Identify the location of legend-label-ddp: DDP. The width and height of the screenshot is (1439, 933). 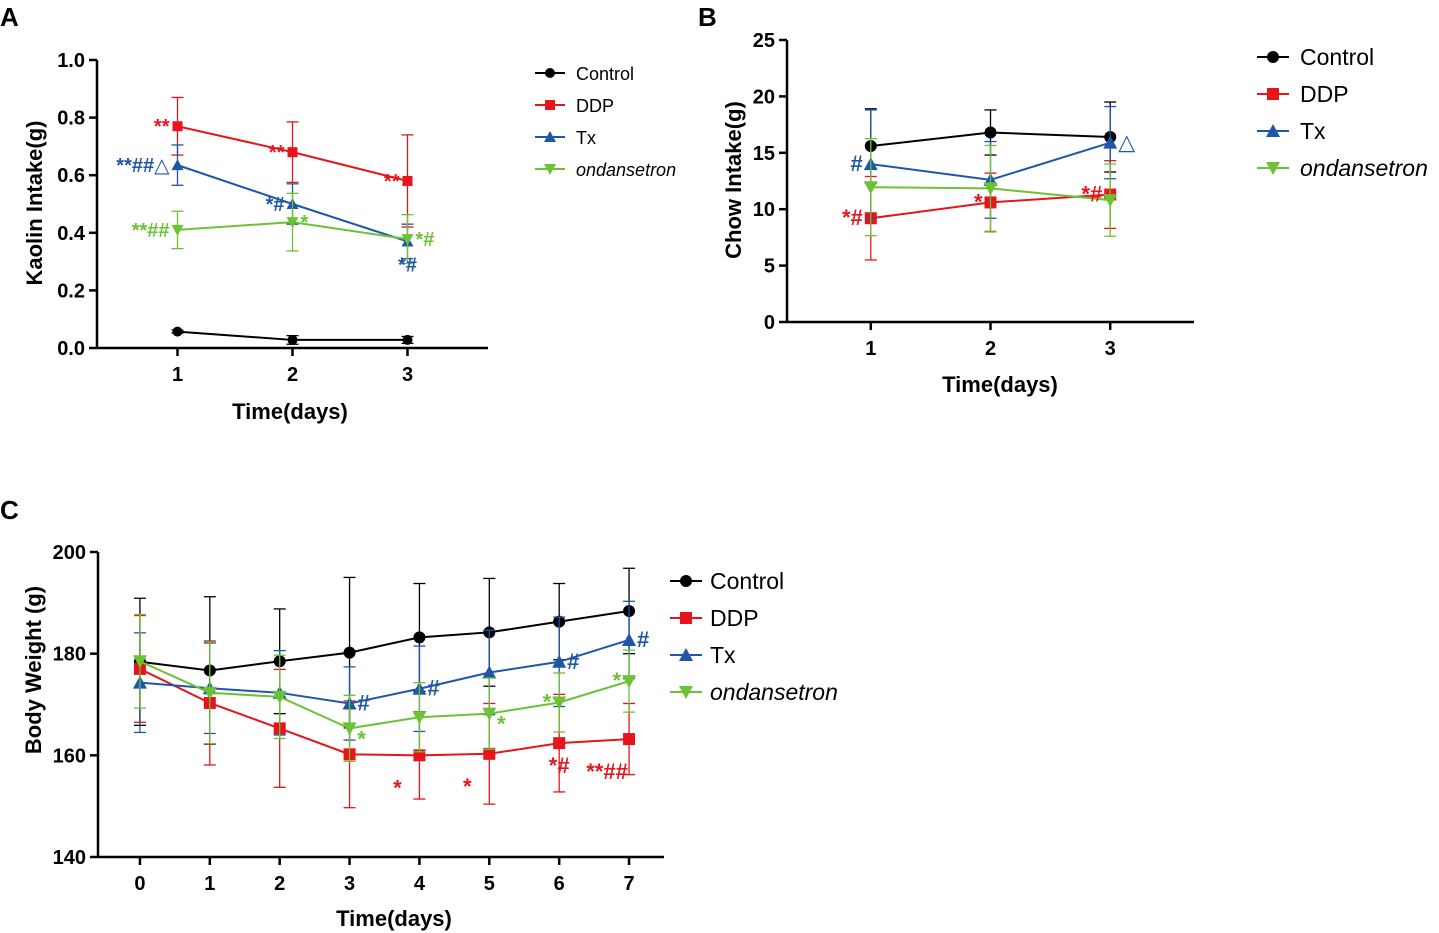
(595, 106).